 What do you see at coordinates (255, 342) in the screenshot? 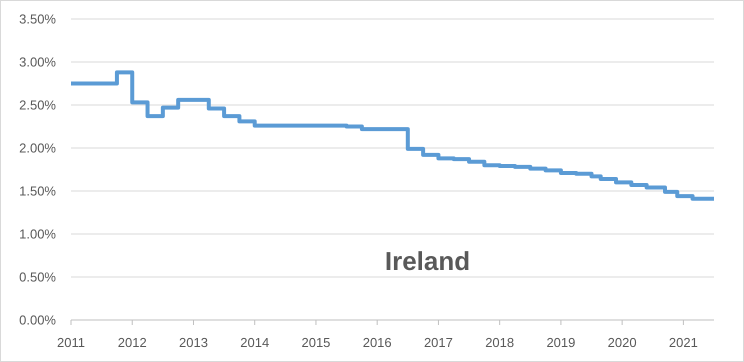
I see `x-tick-label: 2014` at bounding box center [255, 342].